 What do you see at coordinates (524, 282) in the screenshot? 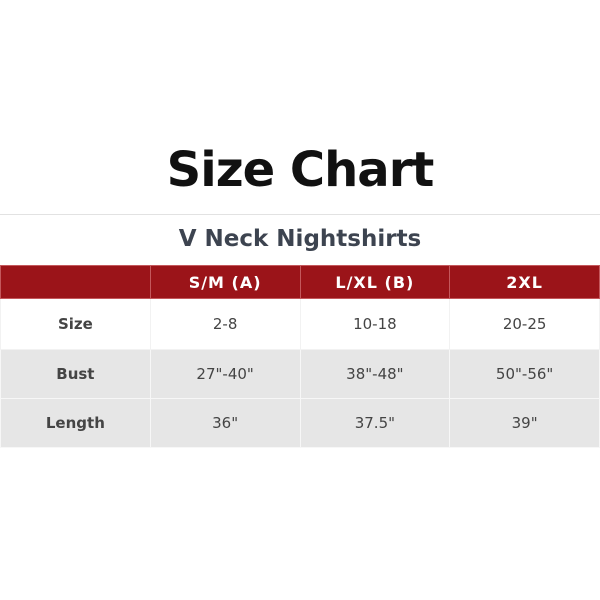
I see `header-cell-2xl: 2XL` at bounding box center [524, 282].